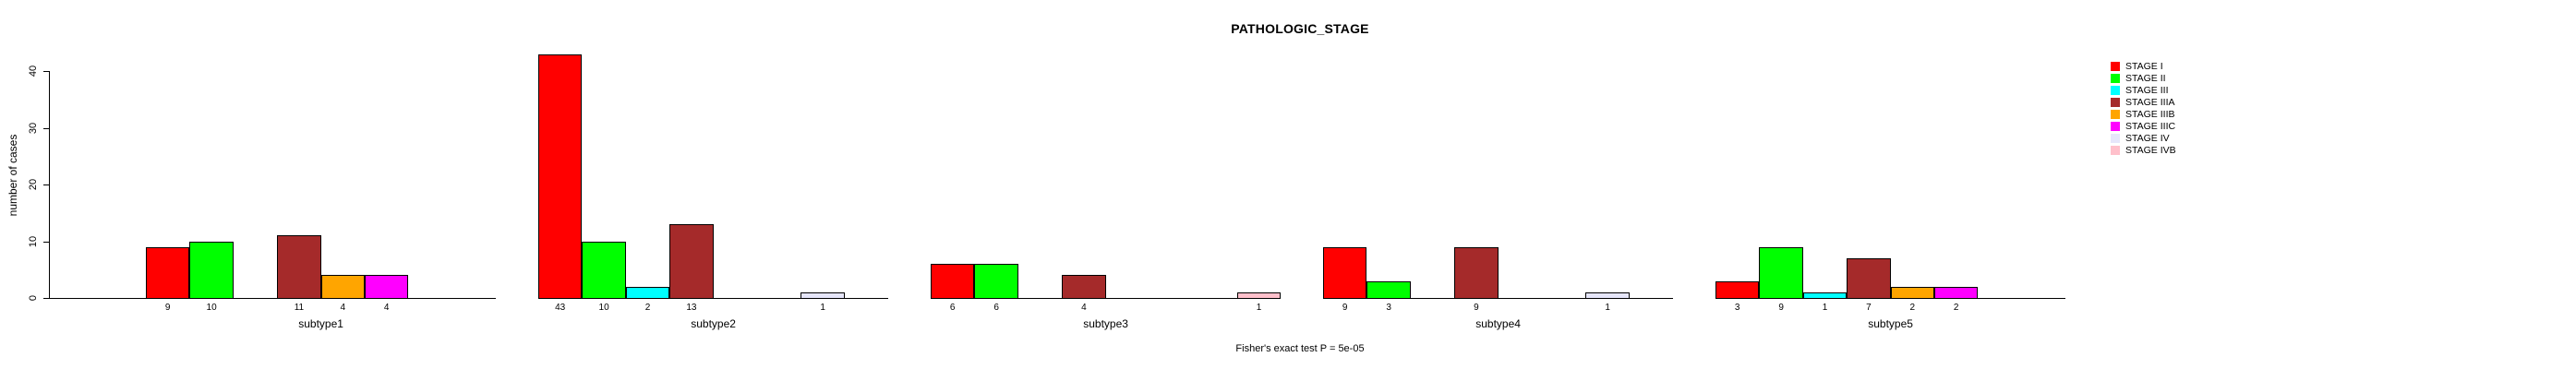 This screenshot has width=2576, height=369. I want to click on bar-stage-i-subtype1, so click(168, 272).